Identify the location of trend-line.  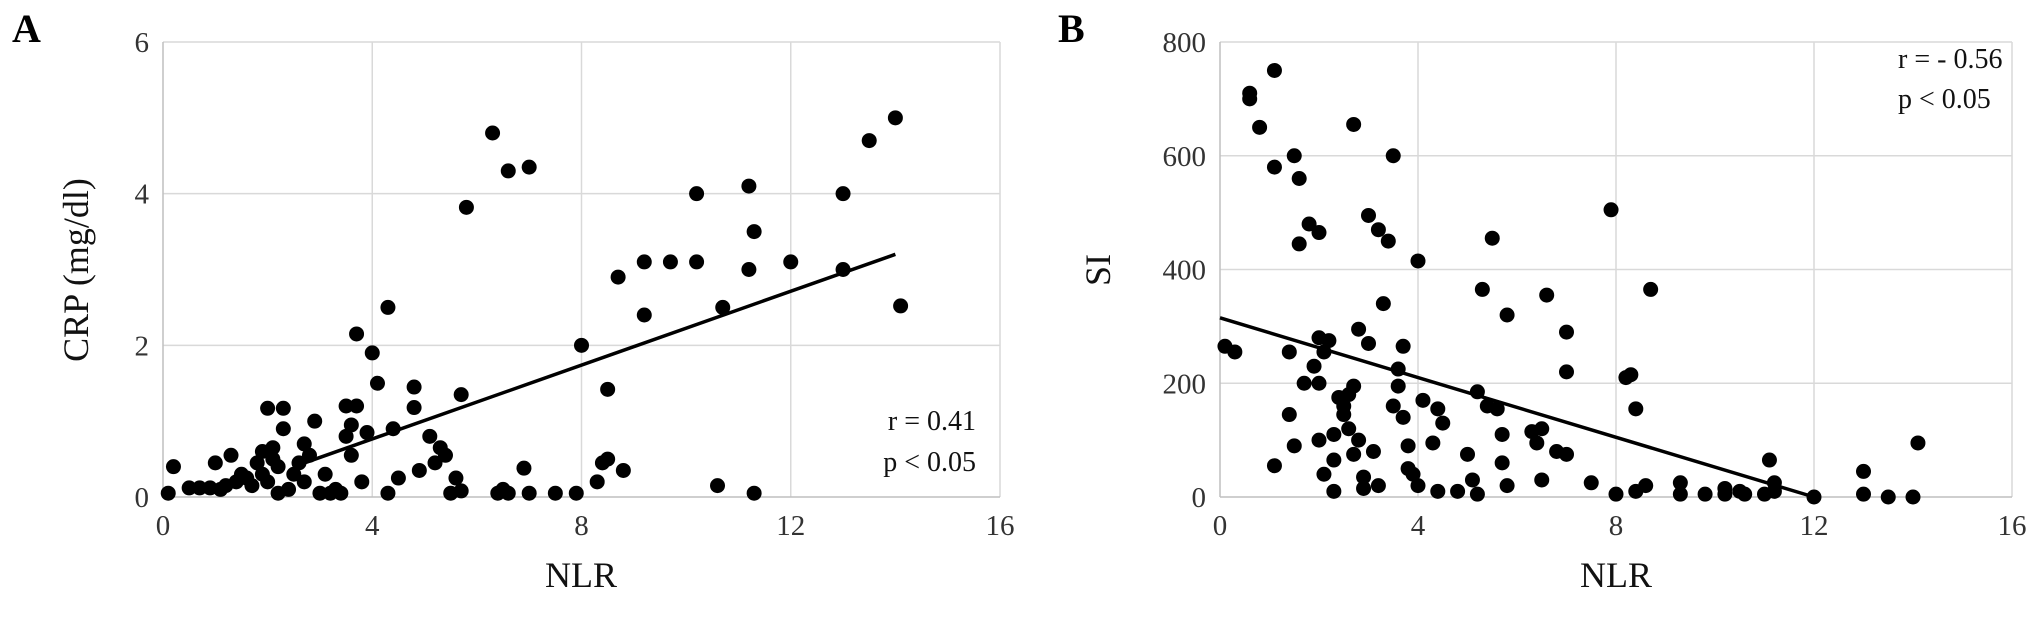
(594, 360).